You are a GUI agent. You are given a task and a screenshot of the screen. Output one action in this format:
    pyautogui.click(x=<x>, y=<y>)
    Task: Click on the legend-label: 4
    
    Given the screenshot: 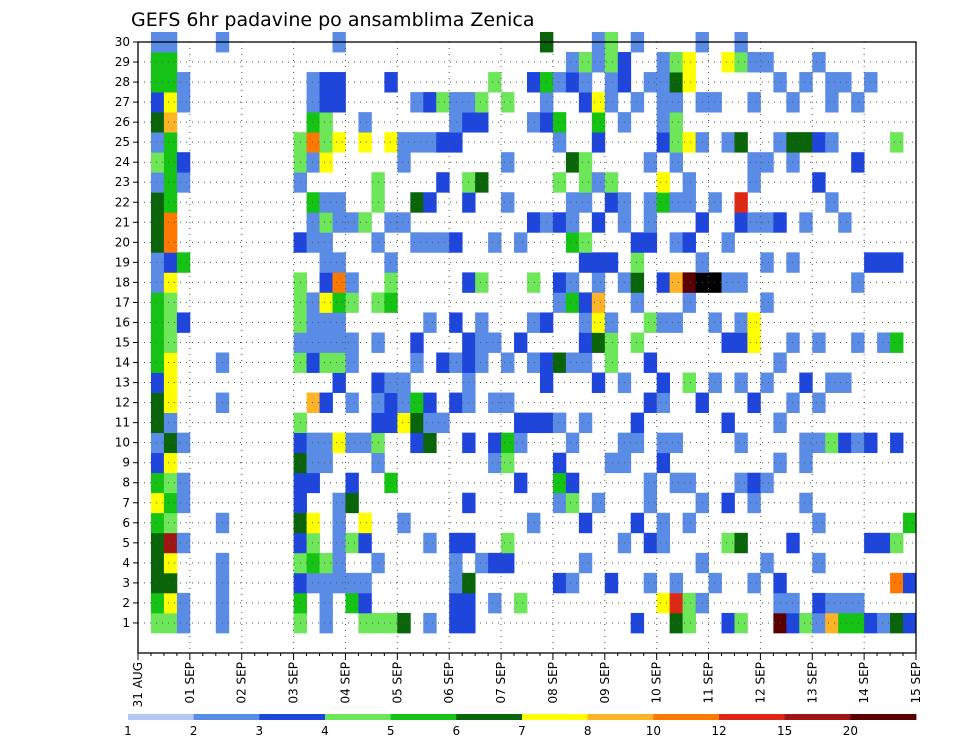 What is the action you would take?
    pyautogui.click(x=325, y=731)
    